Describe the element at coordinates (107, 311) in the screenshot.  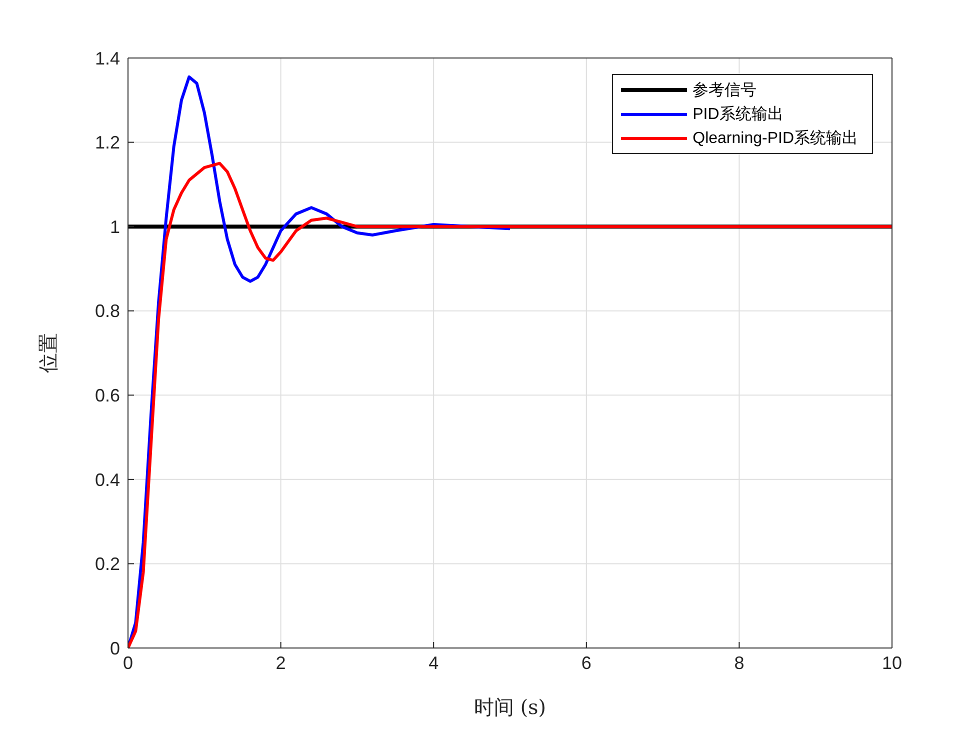
I see `y-tick-label: 0.8` at that location.